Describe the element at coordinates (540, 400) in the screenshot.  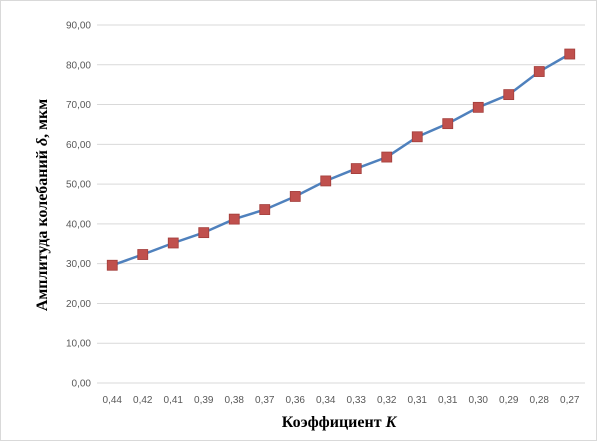
I see `x-tick-label: 0,28` at that location.